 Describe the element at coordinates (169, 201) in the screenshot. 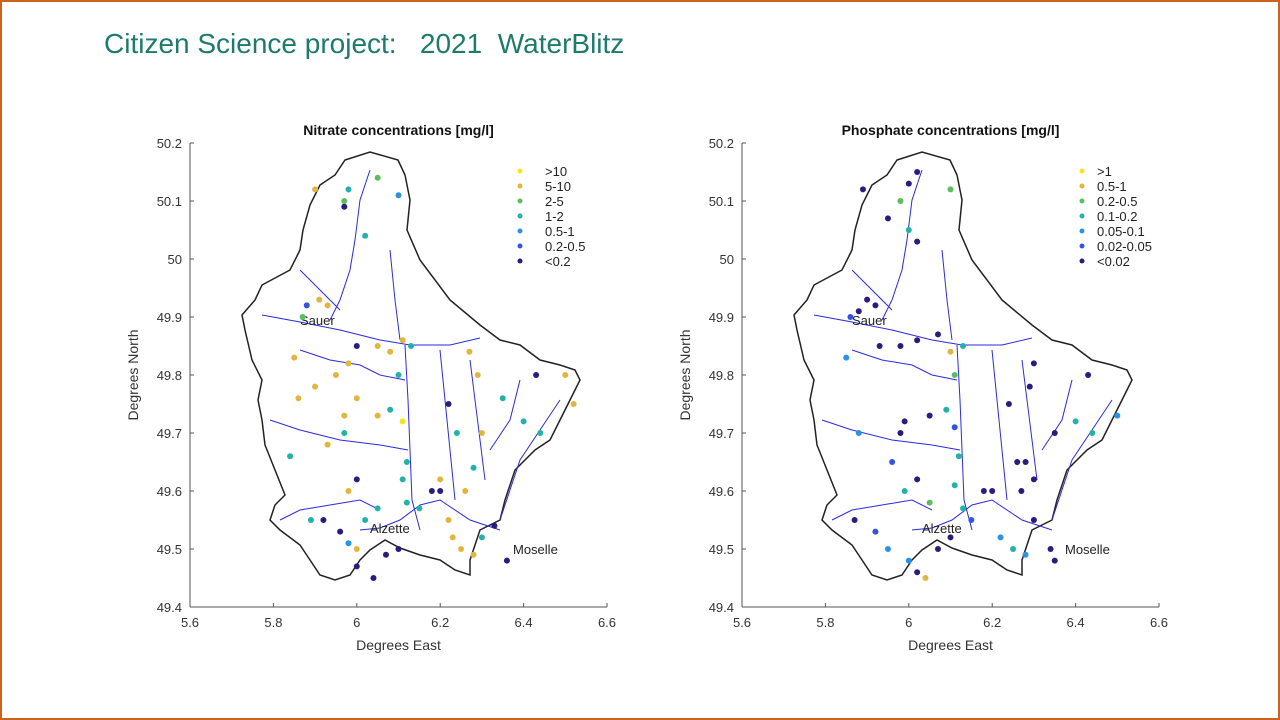

I see `y-tick-label: 50.1` at that location.